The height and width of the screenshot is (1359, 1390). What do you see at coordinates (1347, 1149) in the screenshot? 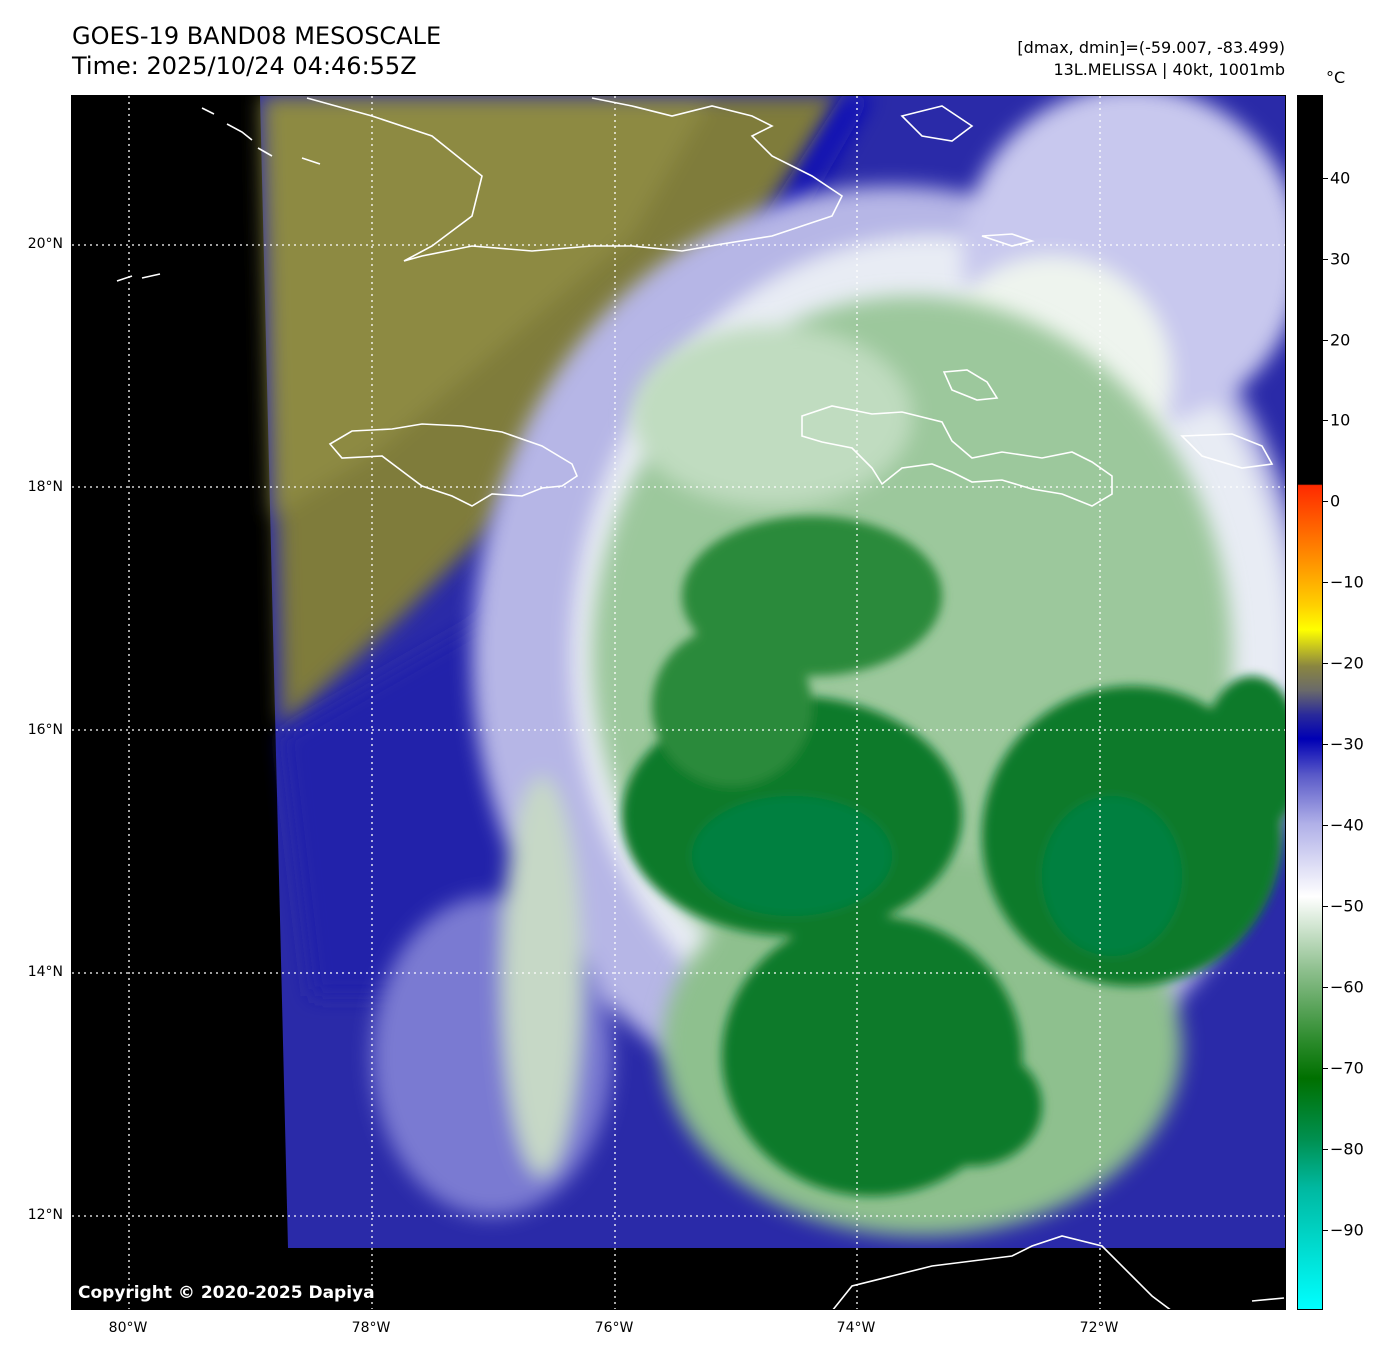
I see `colorbar-label-minus80: −80` at bounding box center [1347, 1149].